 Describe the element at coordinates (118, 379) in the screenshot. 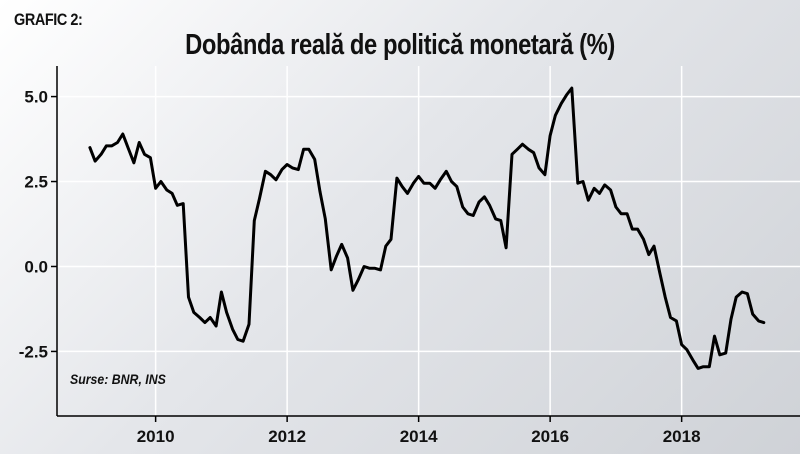

I see `source-note: Surse: BNR, INS` at that location.